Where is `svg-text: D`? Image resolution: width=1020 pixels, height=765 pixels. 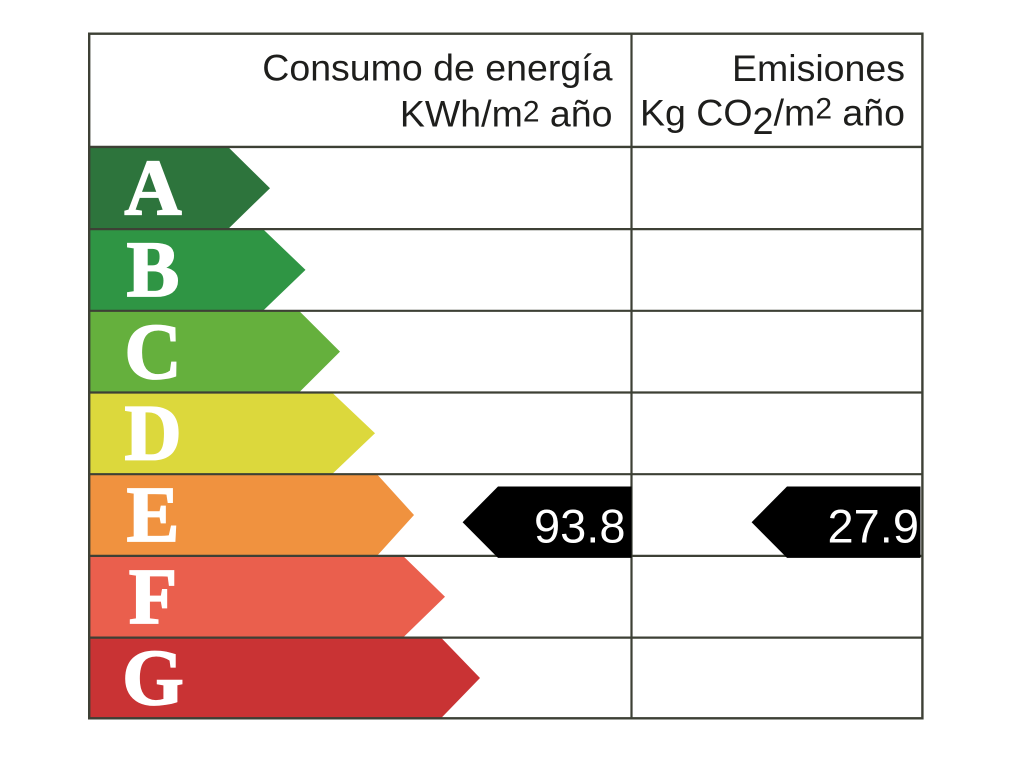 svg-text: D is located at coordinates (152, 434).